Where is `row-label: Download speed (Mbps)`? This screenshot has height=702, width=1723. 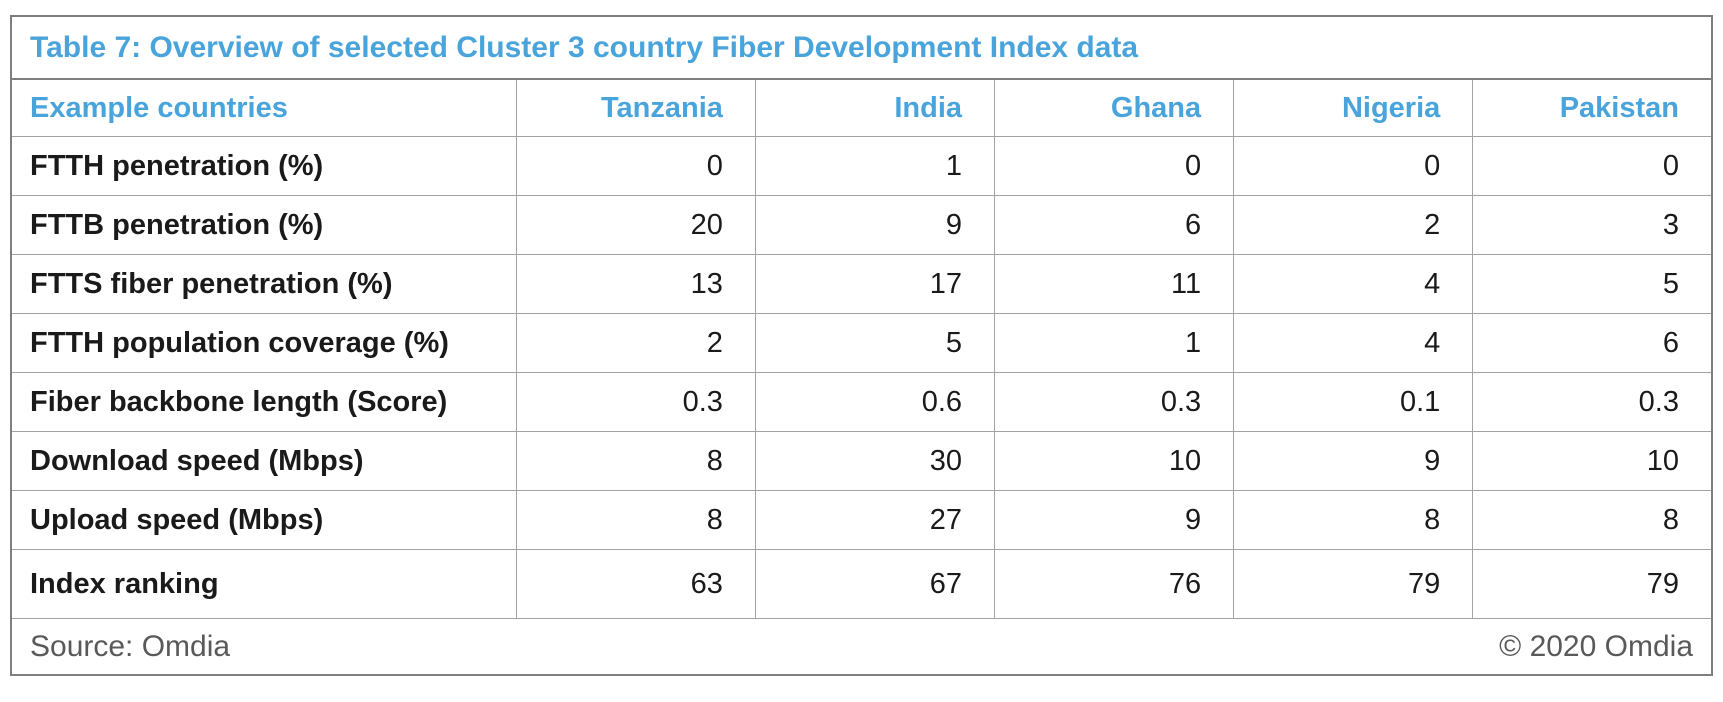 row-label: Download speed (Mbps) is located at coordinates (263, 461).